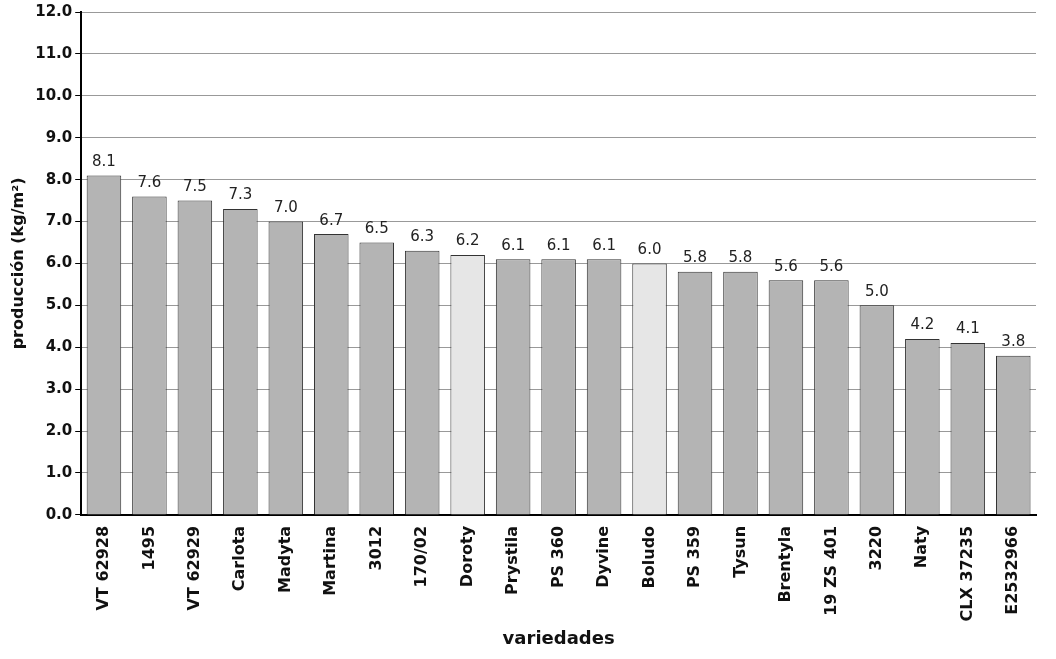 The width and height of the screenshot is (1056, 659). What do you see at coordinates (648, 557) in the screenshot?
I see `x-tick-label: Boludo` at bounding box center [648, 557].